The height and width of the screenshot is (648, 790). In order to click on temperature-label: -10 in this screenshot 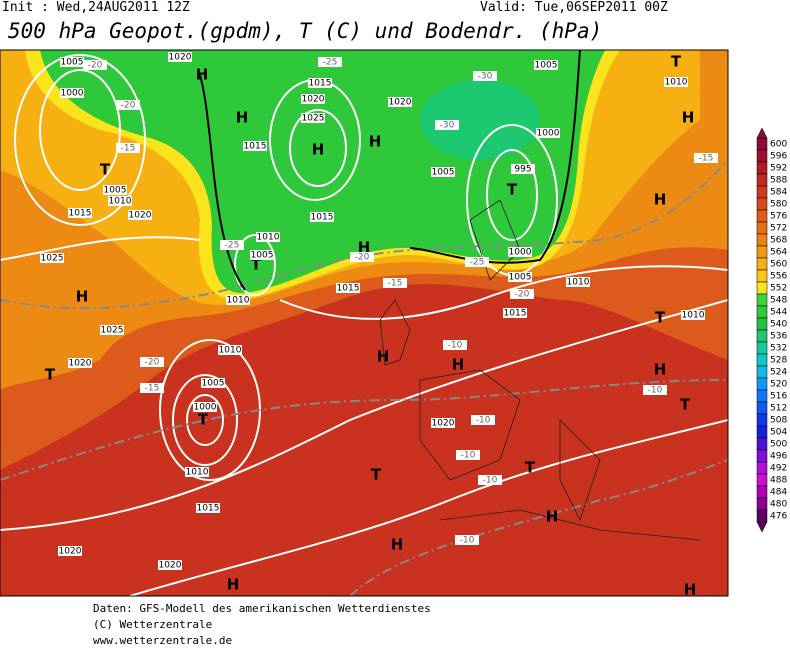, I will do `click(490, 481)`.